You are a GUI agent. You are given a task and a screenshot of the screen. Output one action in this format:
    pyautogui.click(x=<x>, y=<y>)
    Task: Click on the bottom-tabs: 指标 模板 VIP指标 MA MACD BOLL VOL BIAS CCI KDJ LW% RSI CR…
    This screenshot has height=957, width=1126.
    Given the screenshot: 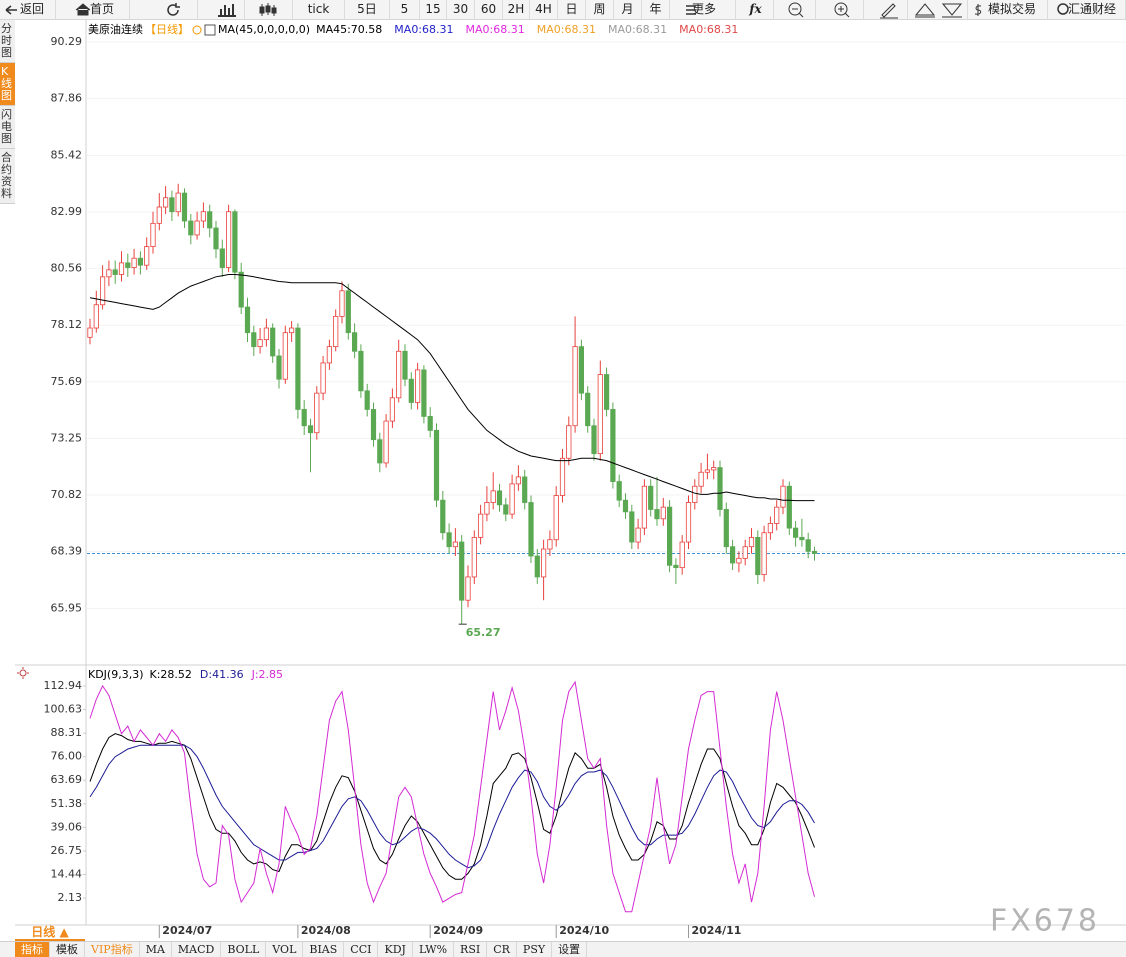 What is the action you would take?
    pyautogui.click(x=563, y=949)
    